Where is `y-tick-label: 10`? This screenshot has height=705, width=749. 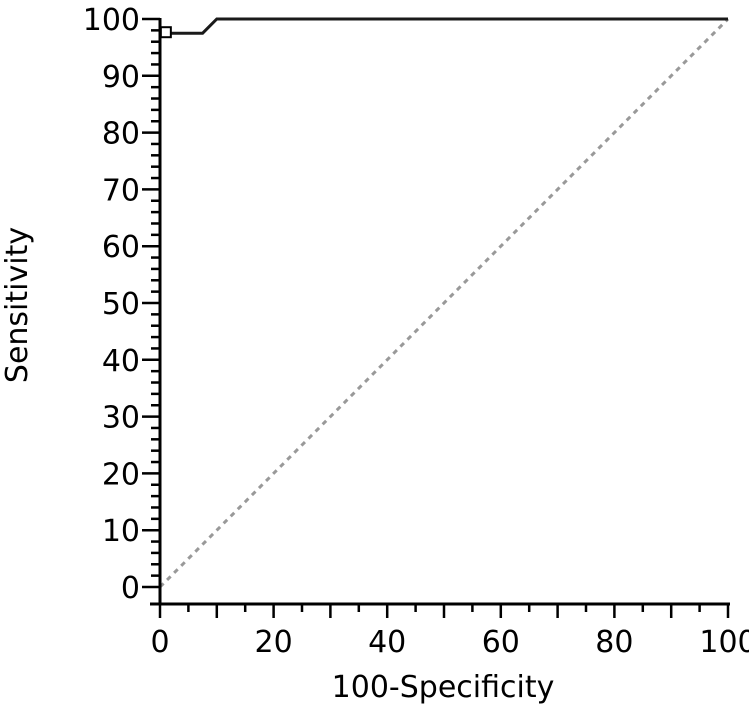
y-tick-label: 10 is located at coordinates (121, 531).